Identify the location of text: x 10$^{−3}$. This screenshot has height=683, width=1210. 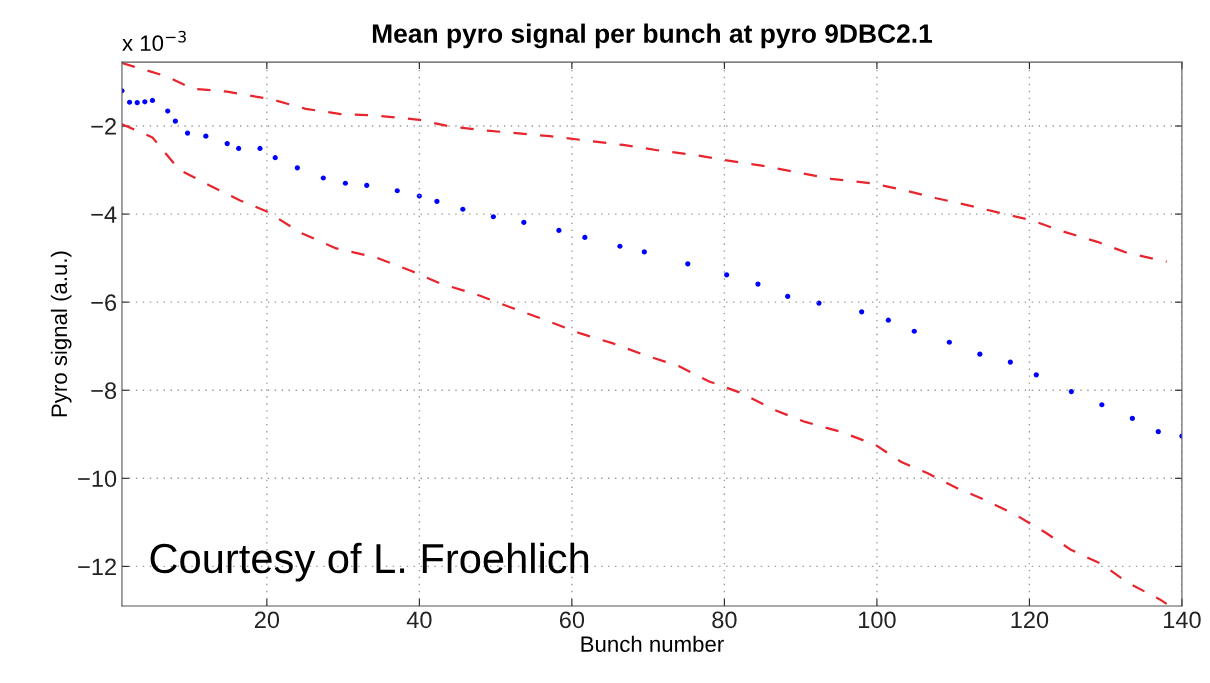
(154, 41).